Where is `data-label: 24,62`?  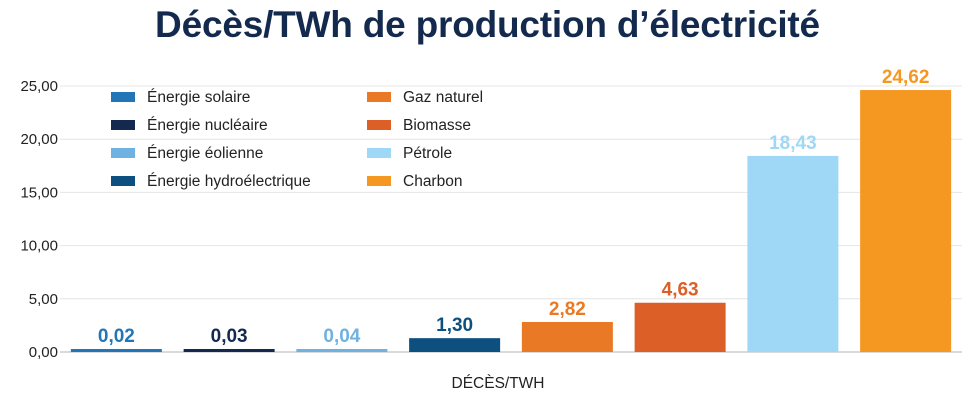 data-label: 24,62 is located at coordinates (906, 77).